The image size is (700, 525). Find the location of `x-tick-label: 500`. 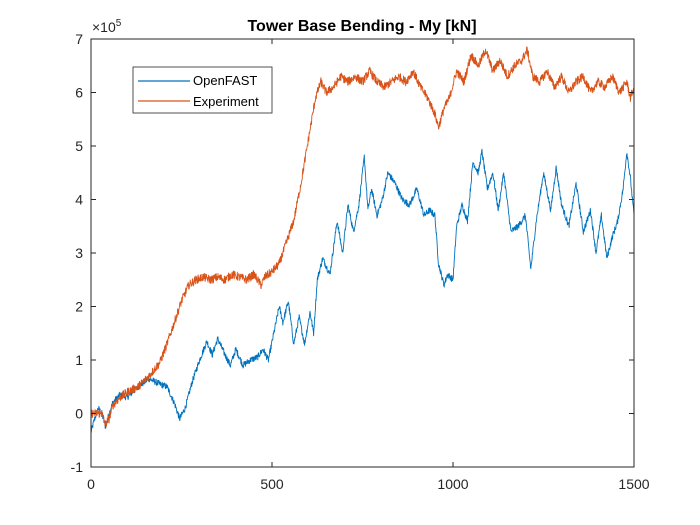

x-tick-label: 500 is located at coordinates (272, 484).